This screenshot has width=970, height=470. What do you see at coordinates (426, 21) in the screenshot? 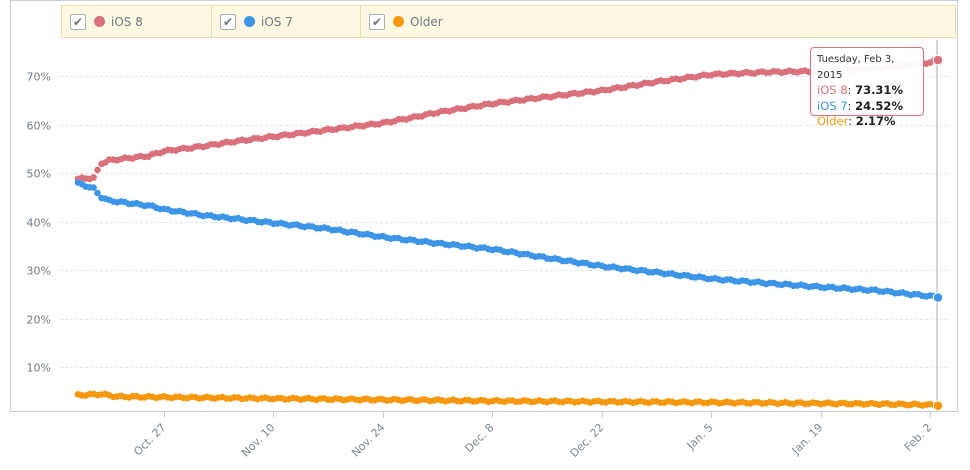
I see `legend-label: Older` at bounding box center [426, 21].